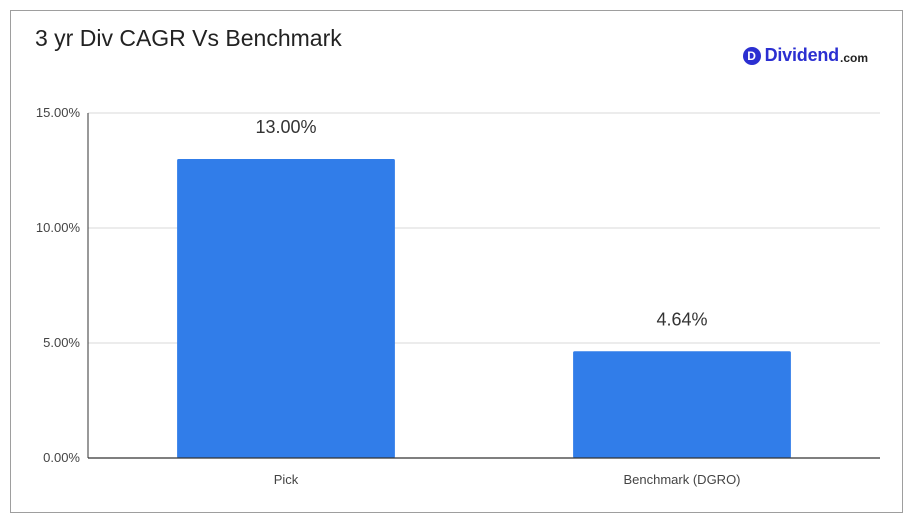  What do you see at coordinates (853, 57) in the screenshot?
I see `brand-tld: .com` at bounding box center [853, 57].